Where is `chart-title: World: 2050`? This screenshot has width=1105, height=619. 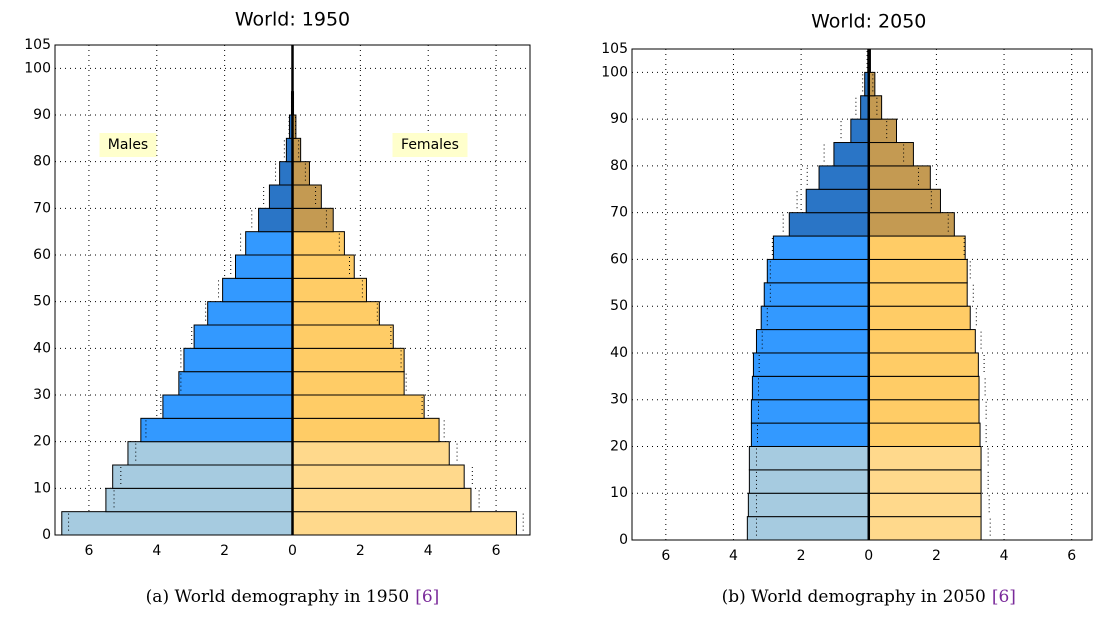 chart-title: World: 2050 is located at coordinates (868, 22).